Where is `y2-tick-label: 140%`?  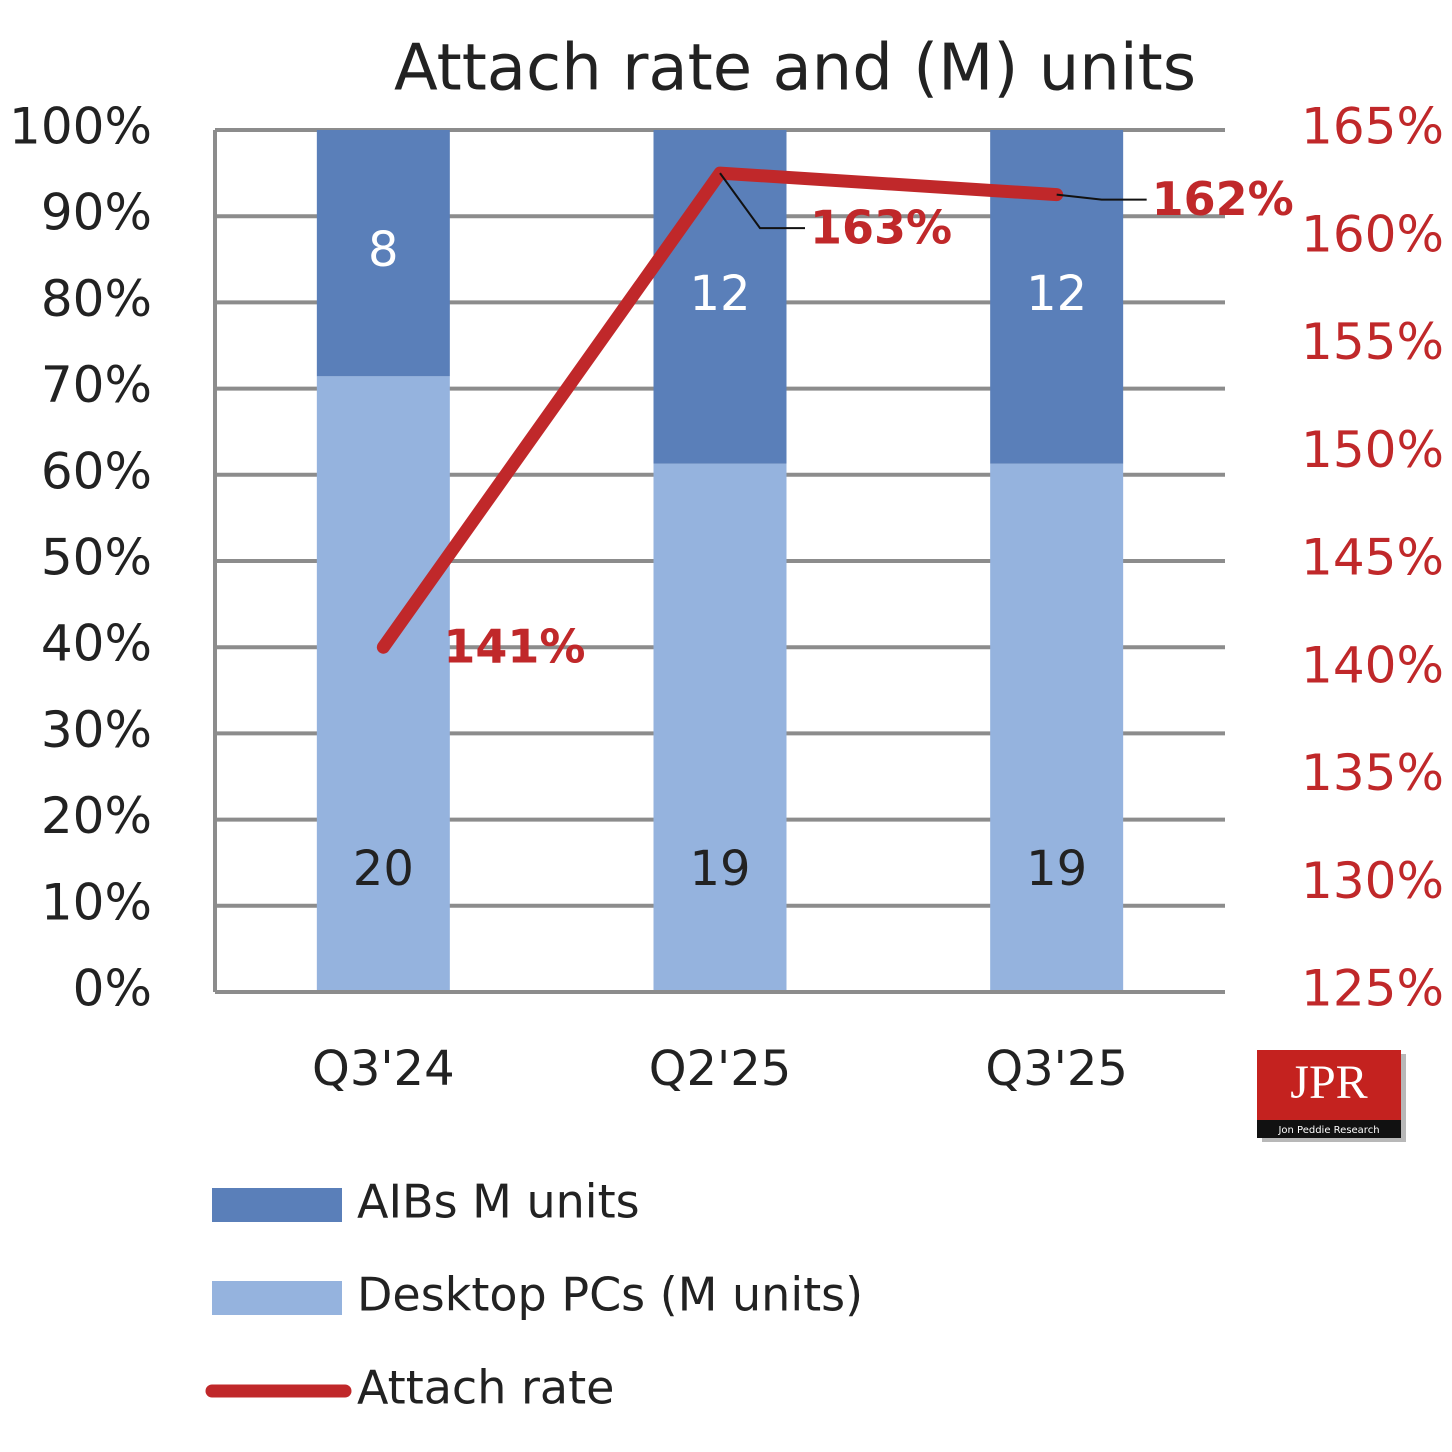 y2-tick-label: 140% is located at coordinates (1372, 665).